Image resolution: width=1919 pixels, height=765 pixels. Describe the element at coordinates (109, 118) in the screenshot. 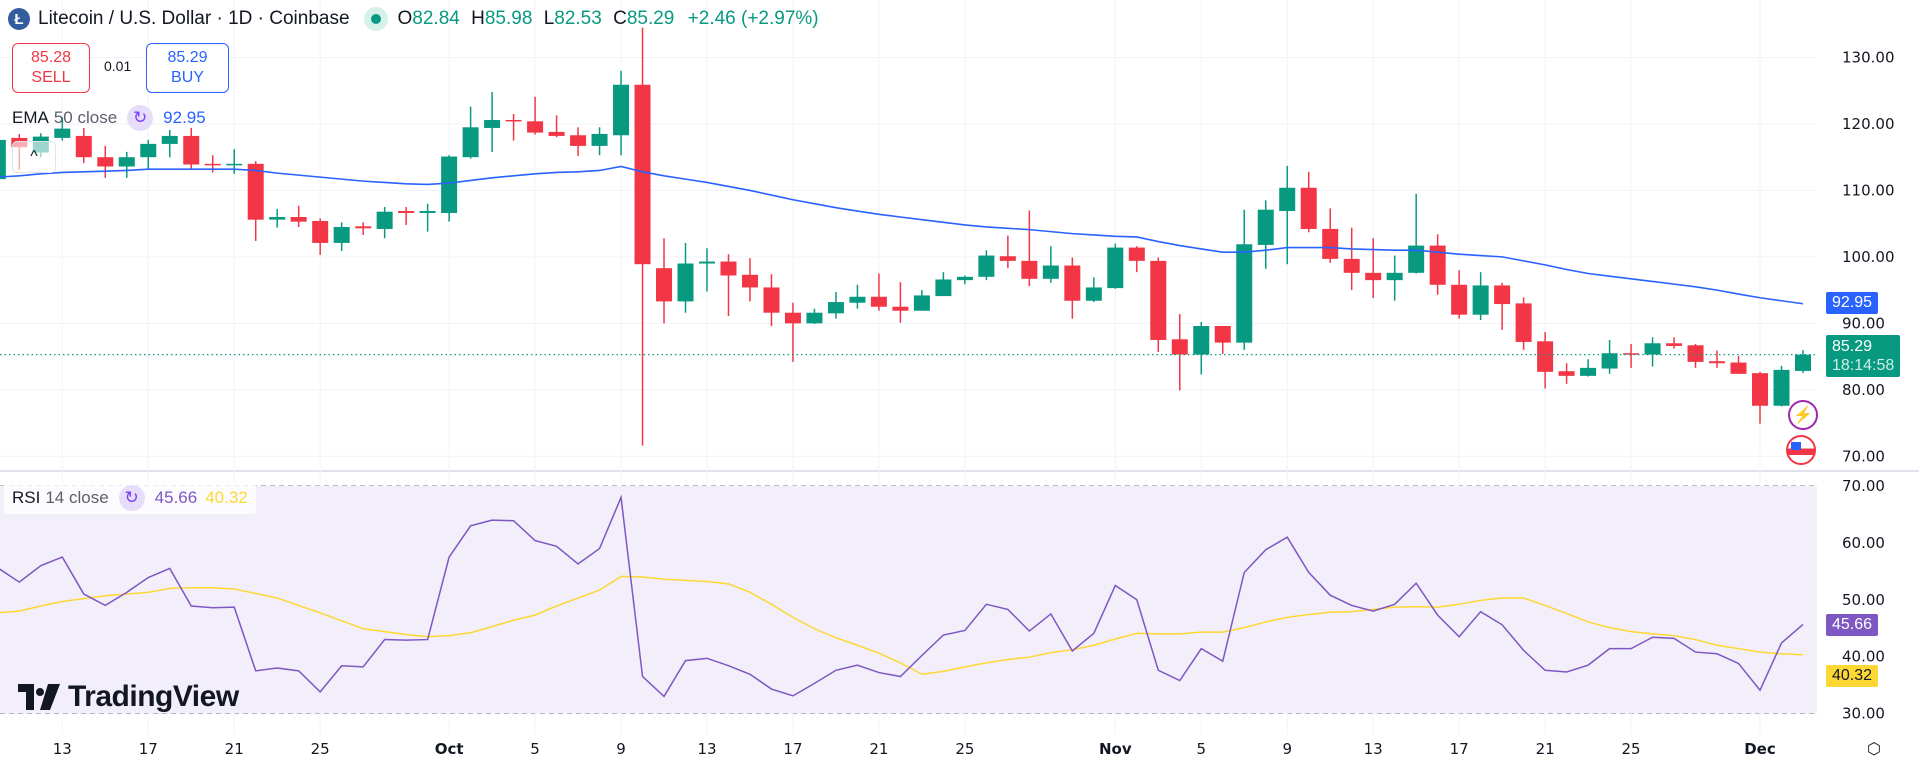

I see `ema-legend: EMA 50 close ↻ 92.95` at that location.